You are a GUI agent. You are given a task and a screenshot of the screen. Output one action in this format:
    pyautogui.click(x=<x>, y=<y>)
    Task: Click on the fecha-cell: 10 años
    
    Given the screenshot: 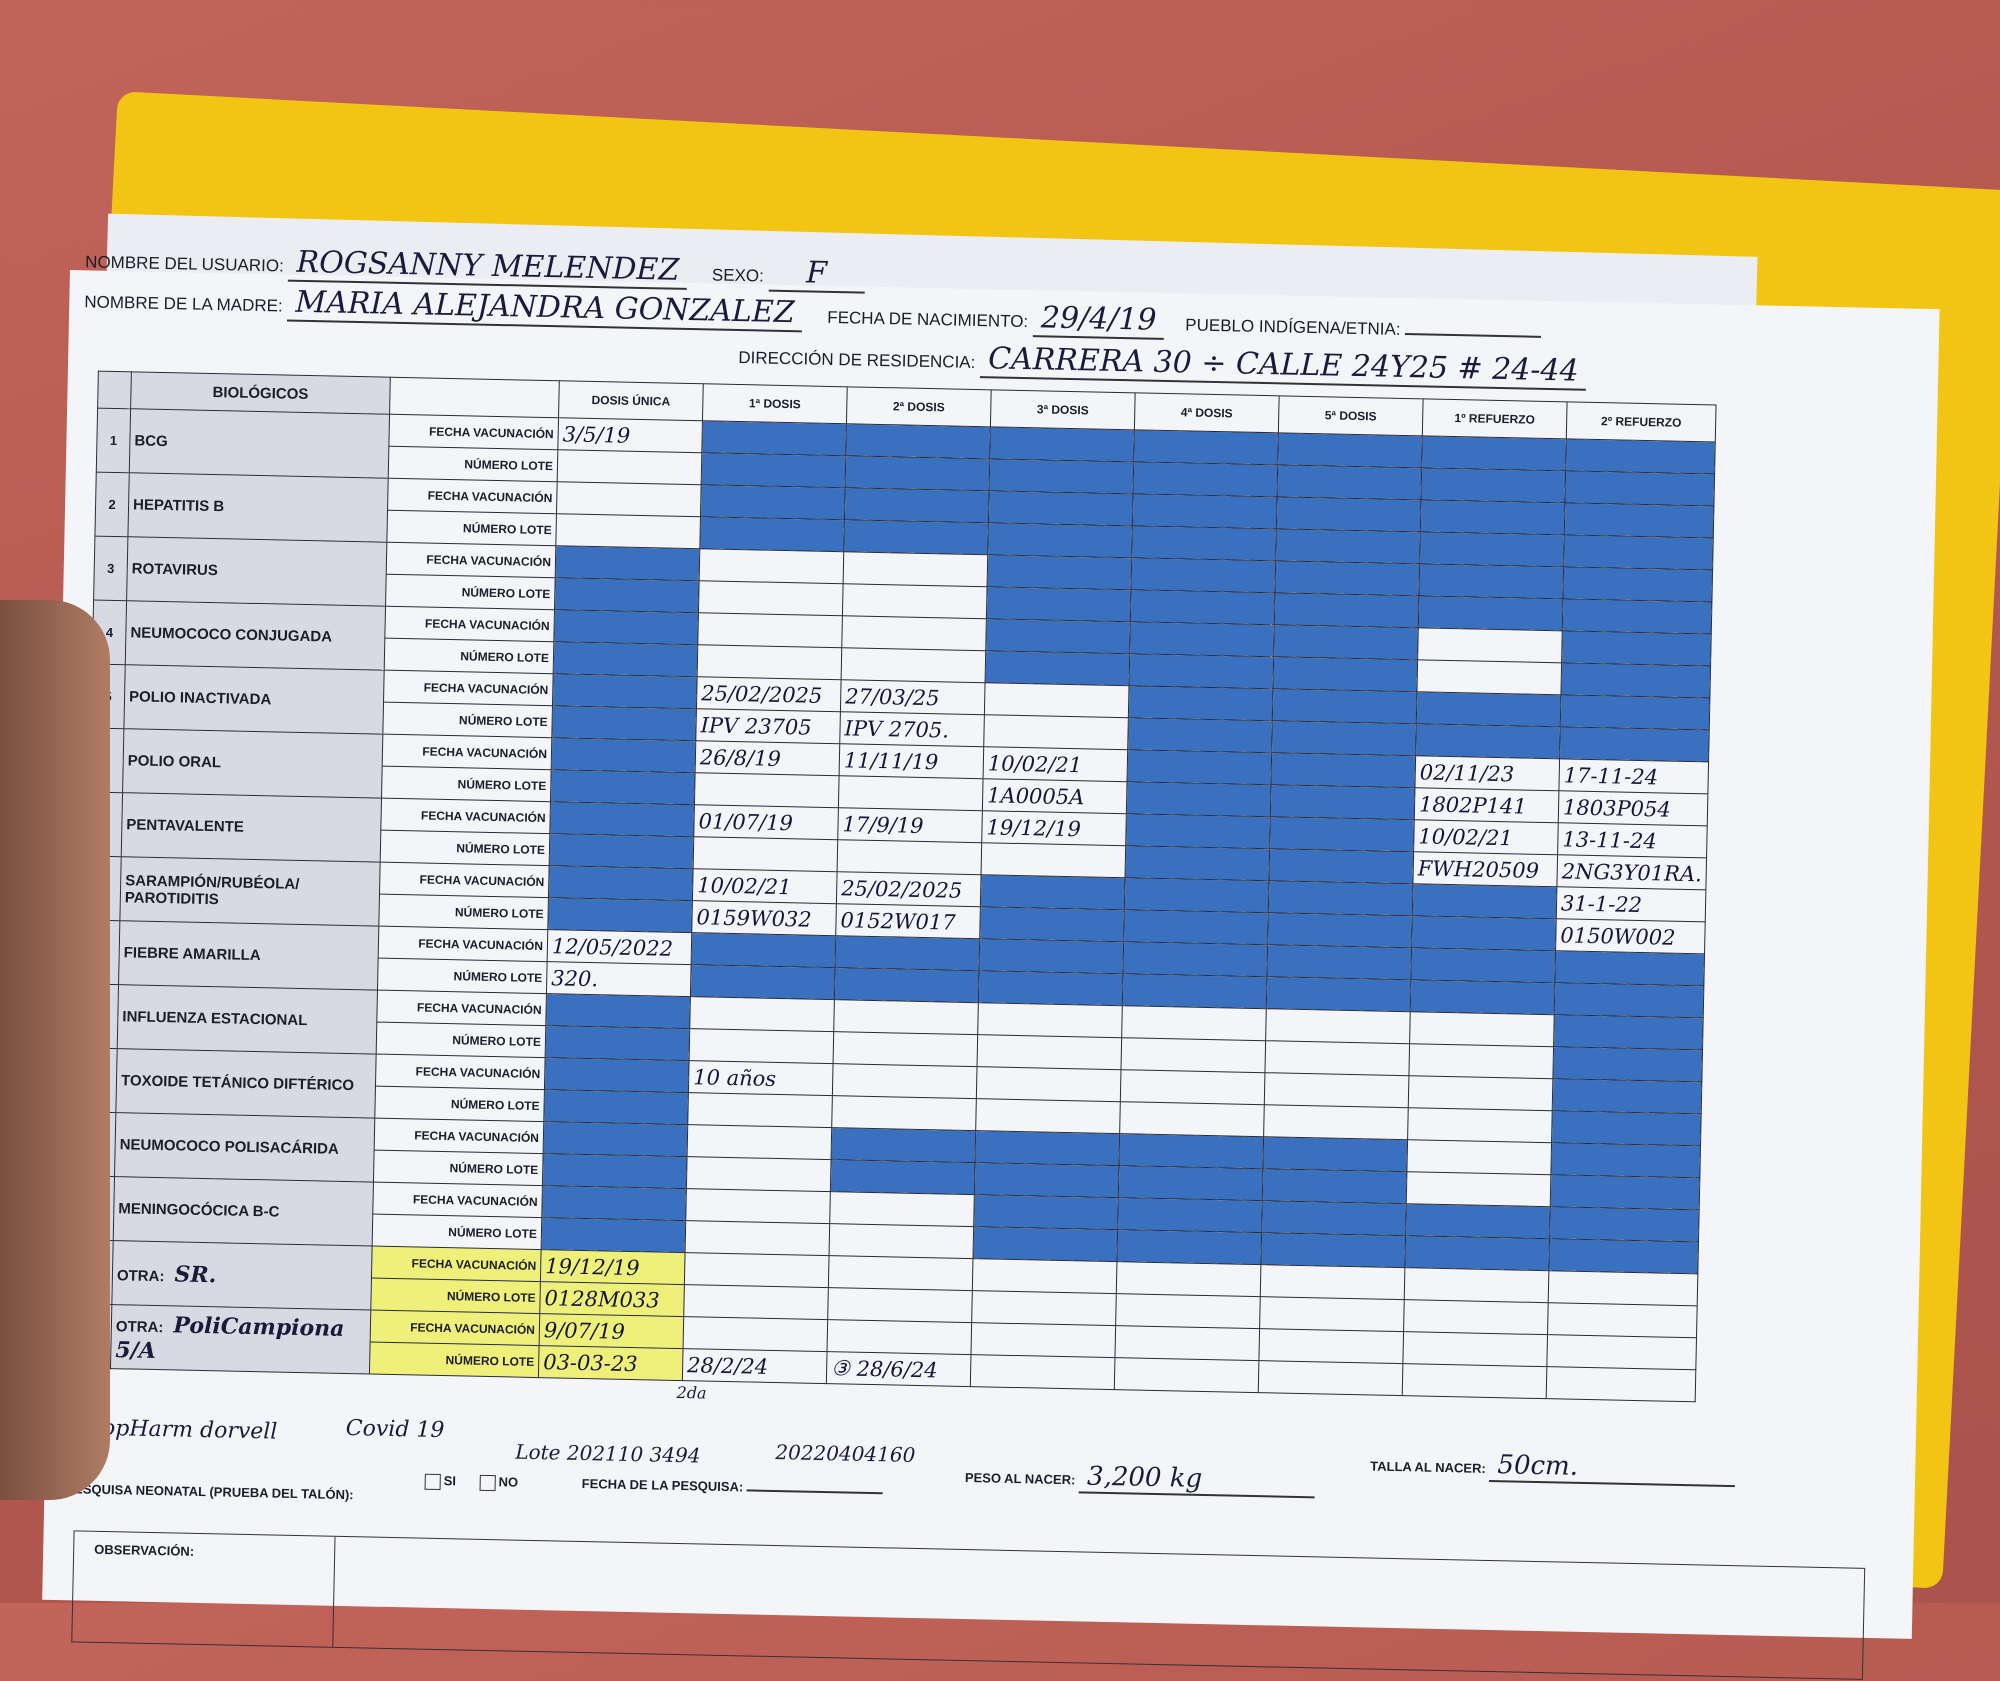 What is the action you would take?
    pyautogui.click(x=761, y=1078)
    